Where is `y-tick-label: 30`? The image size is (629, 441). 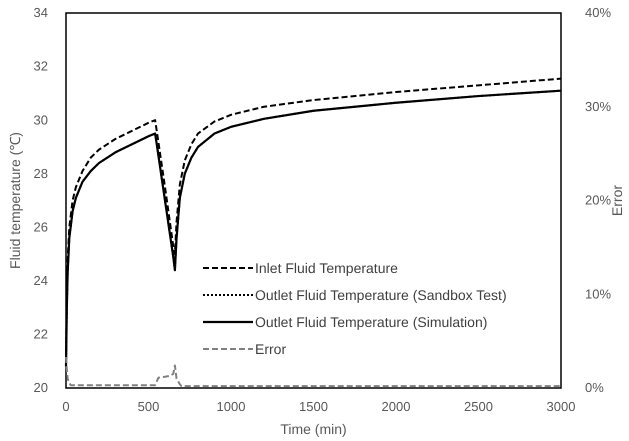
y-tick-label: 30 is located at coordinates (41, 120).